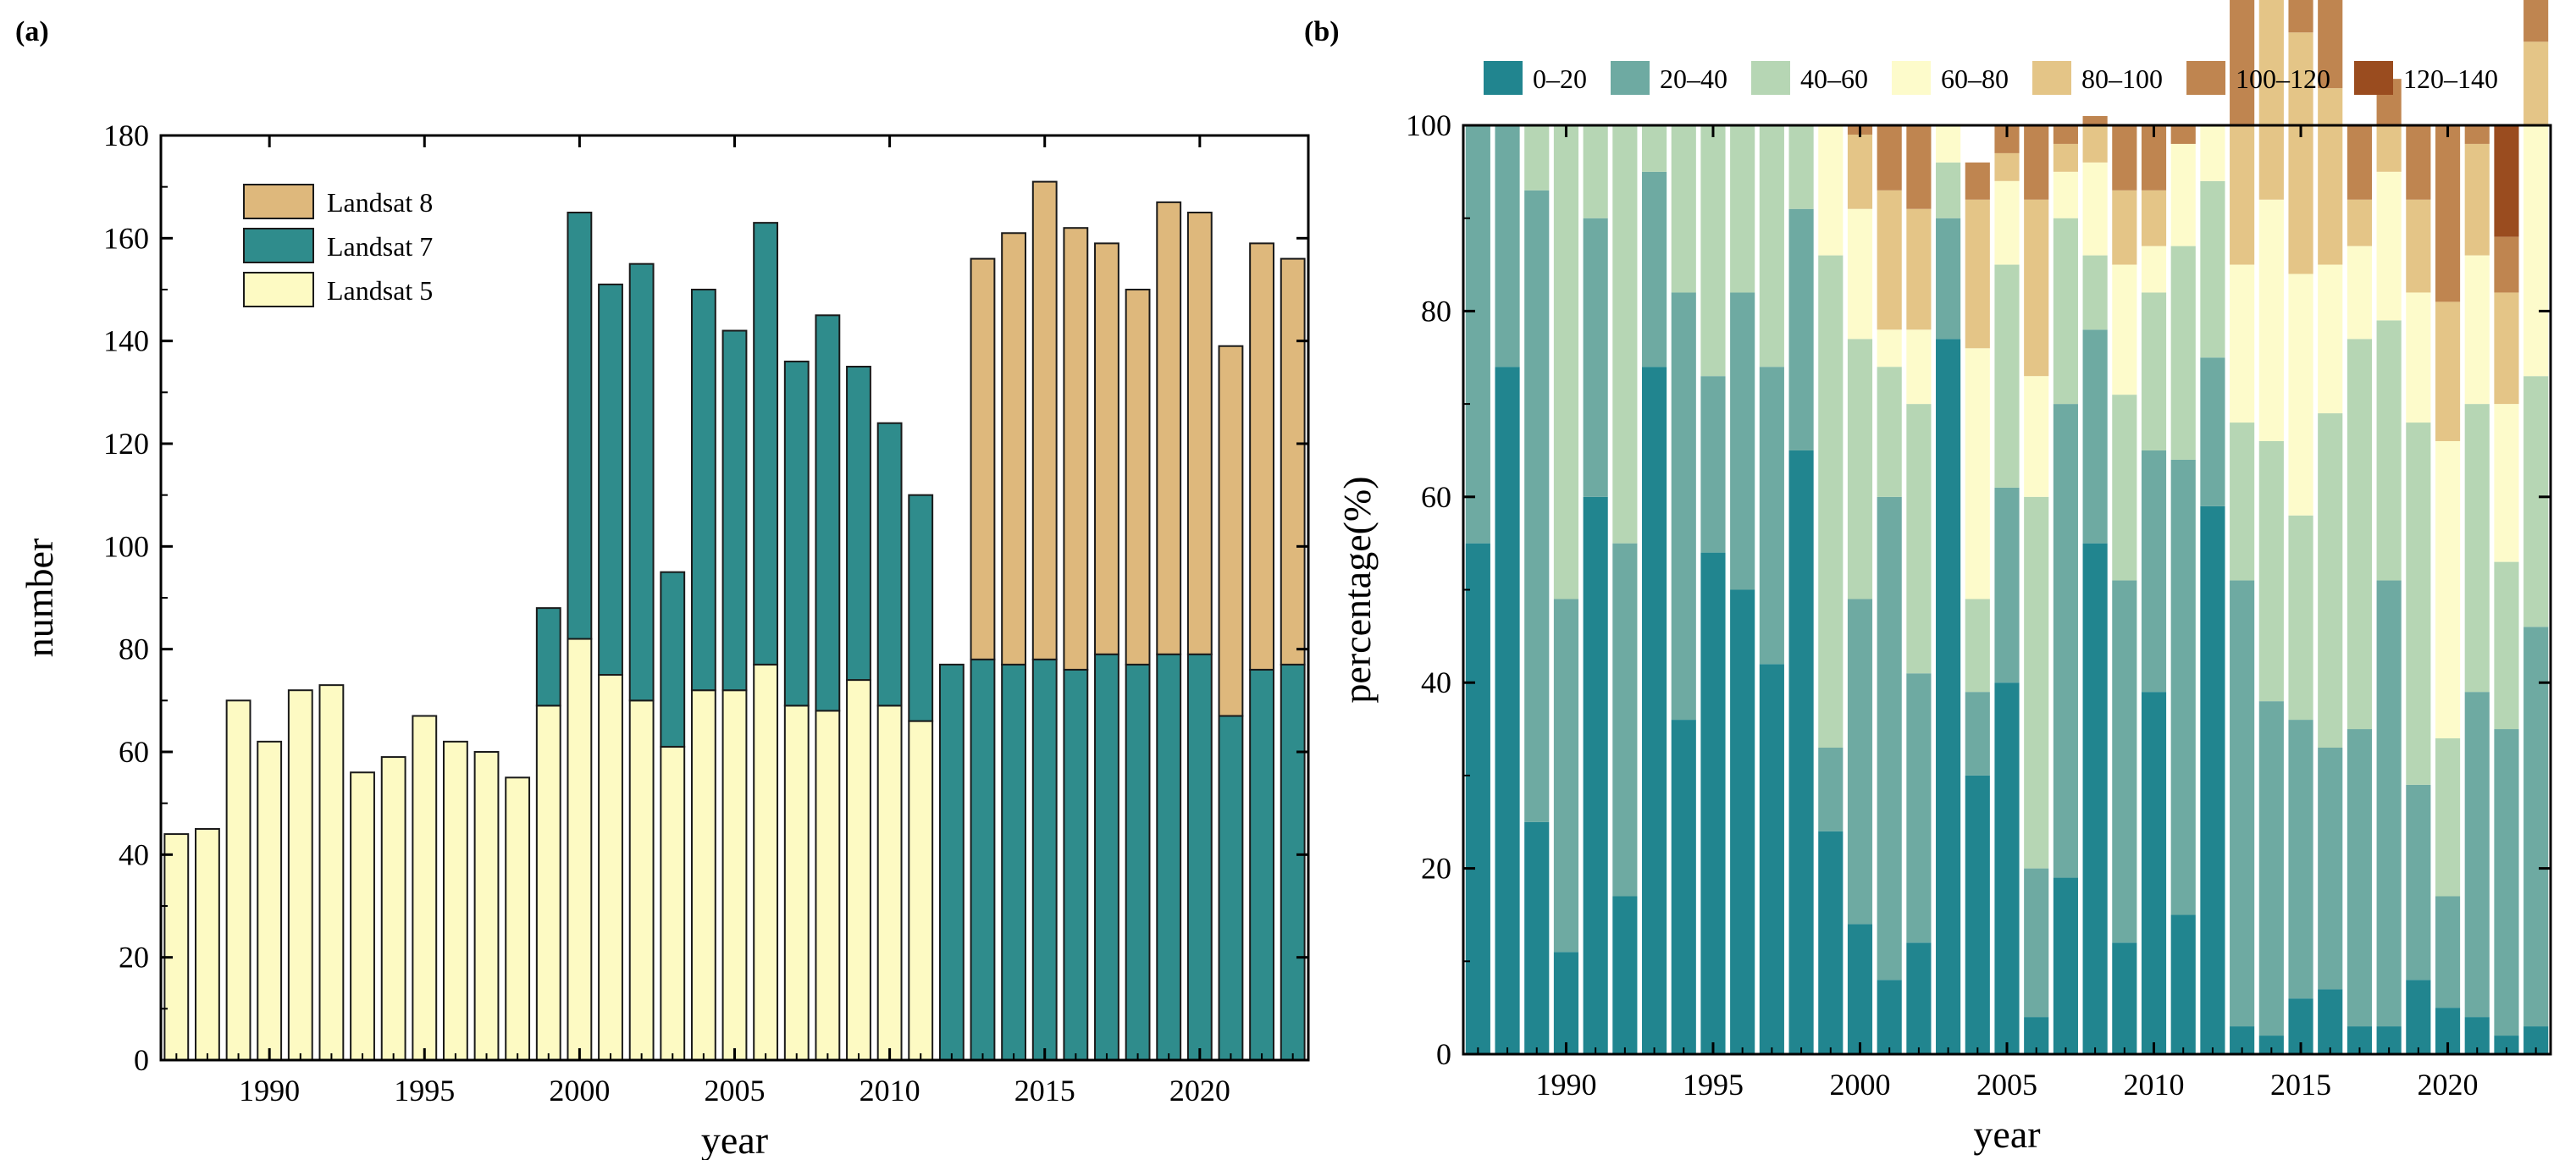 The height and width of the screenshot is (1160, 2576). What do you see at coordinates (126, 135) in the screenshot?
I see `a-y-tick-label: 180` at bounding box center [126, 135].